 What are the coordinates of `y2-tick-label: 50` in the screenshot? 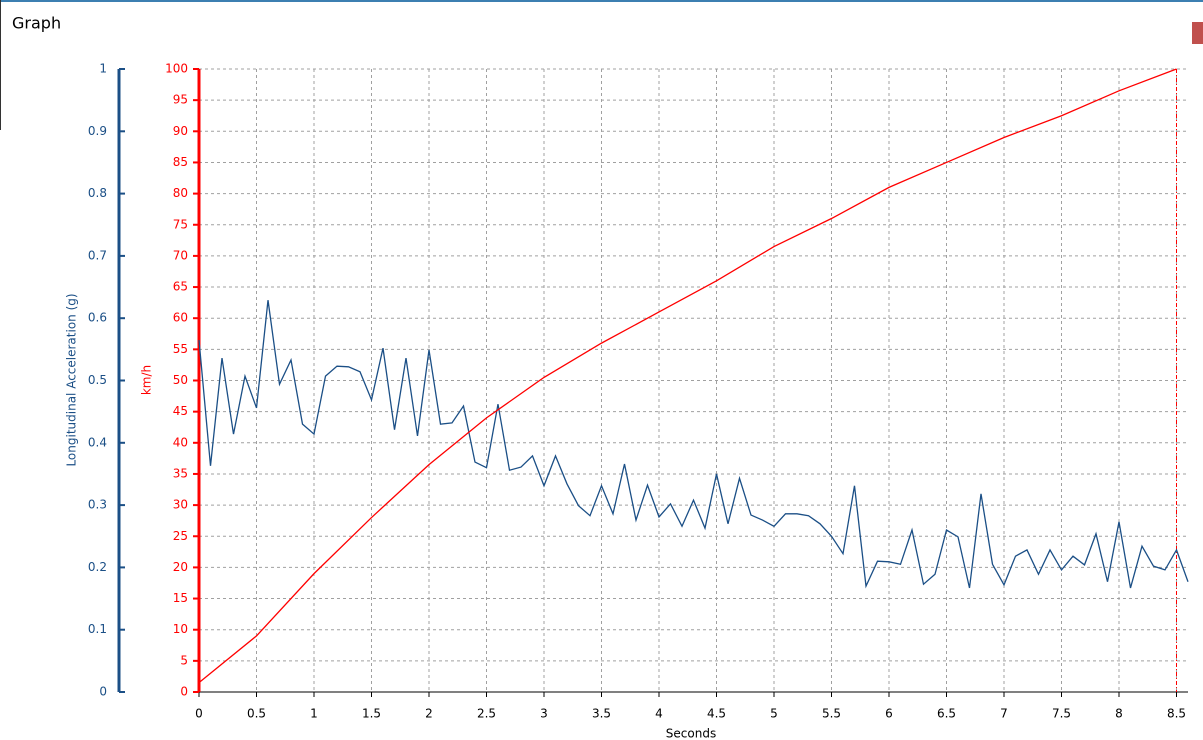 It's located at (180, 380).